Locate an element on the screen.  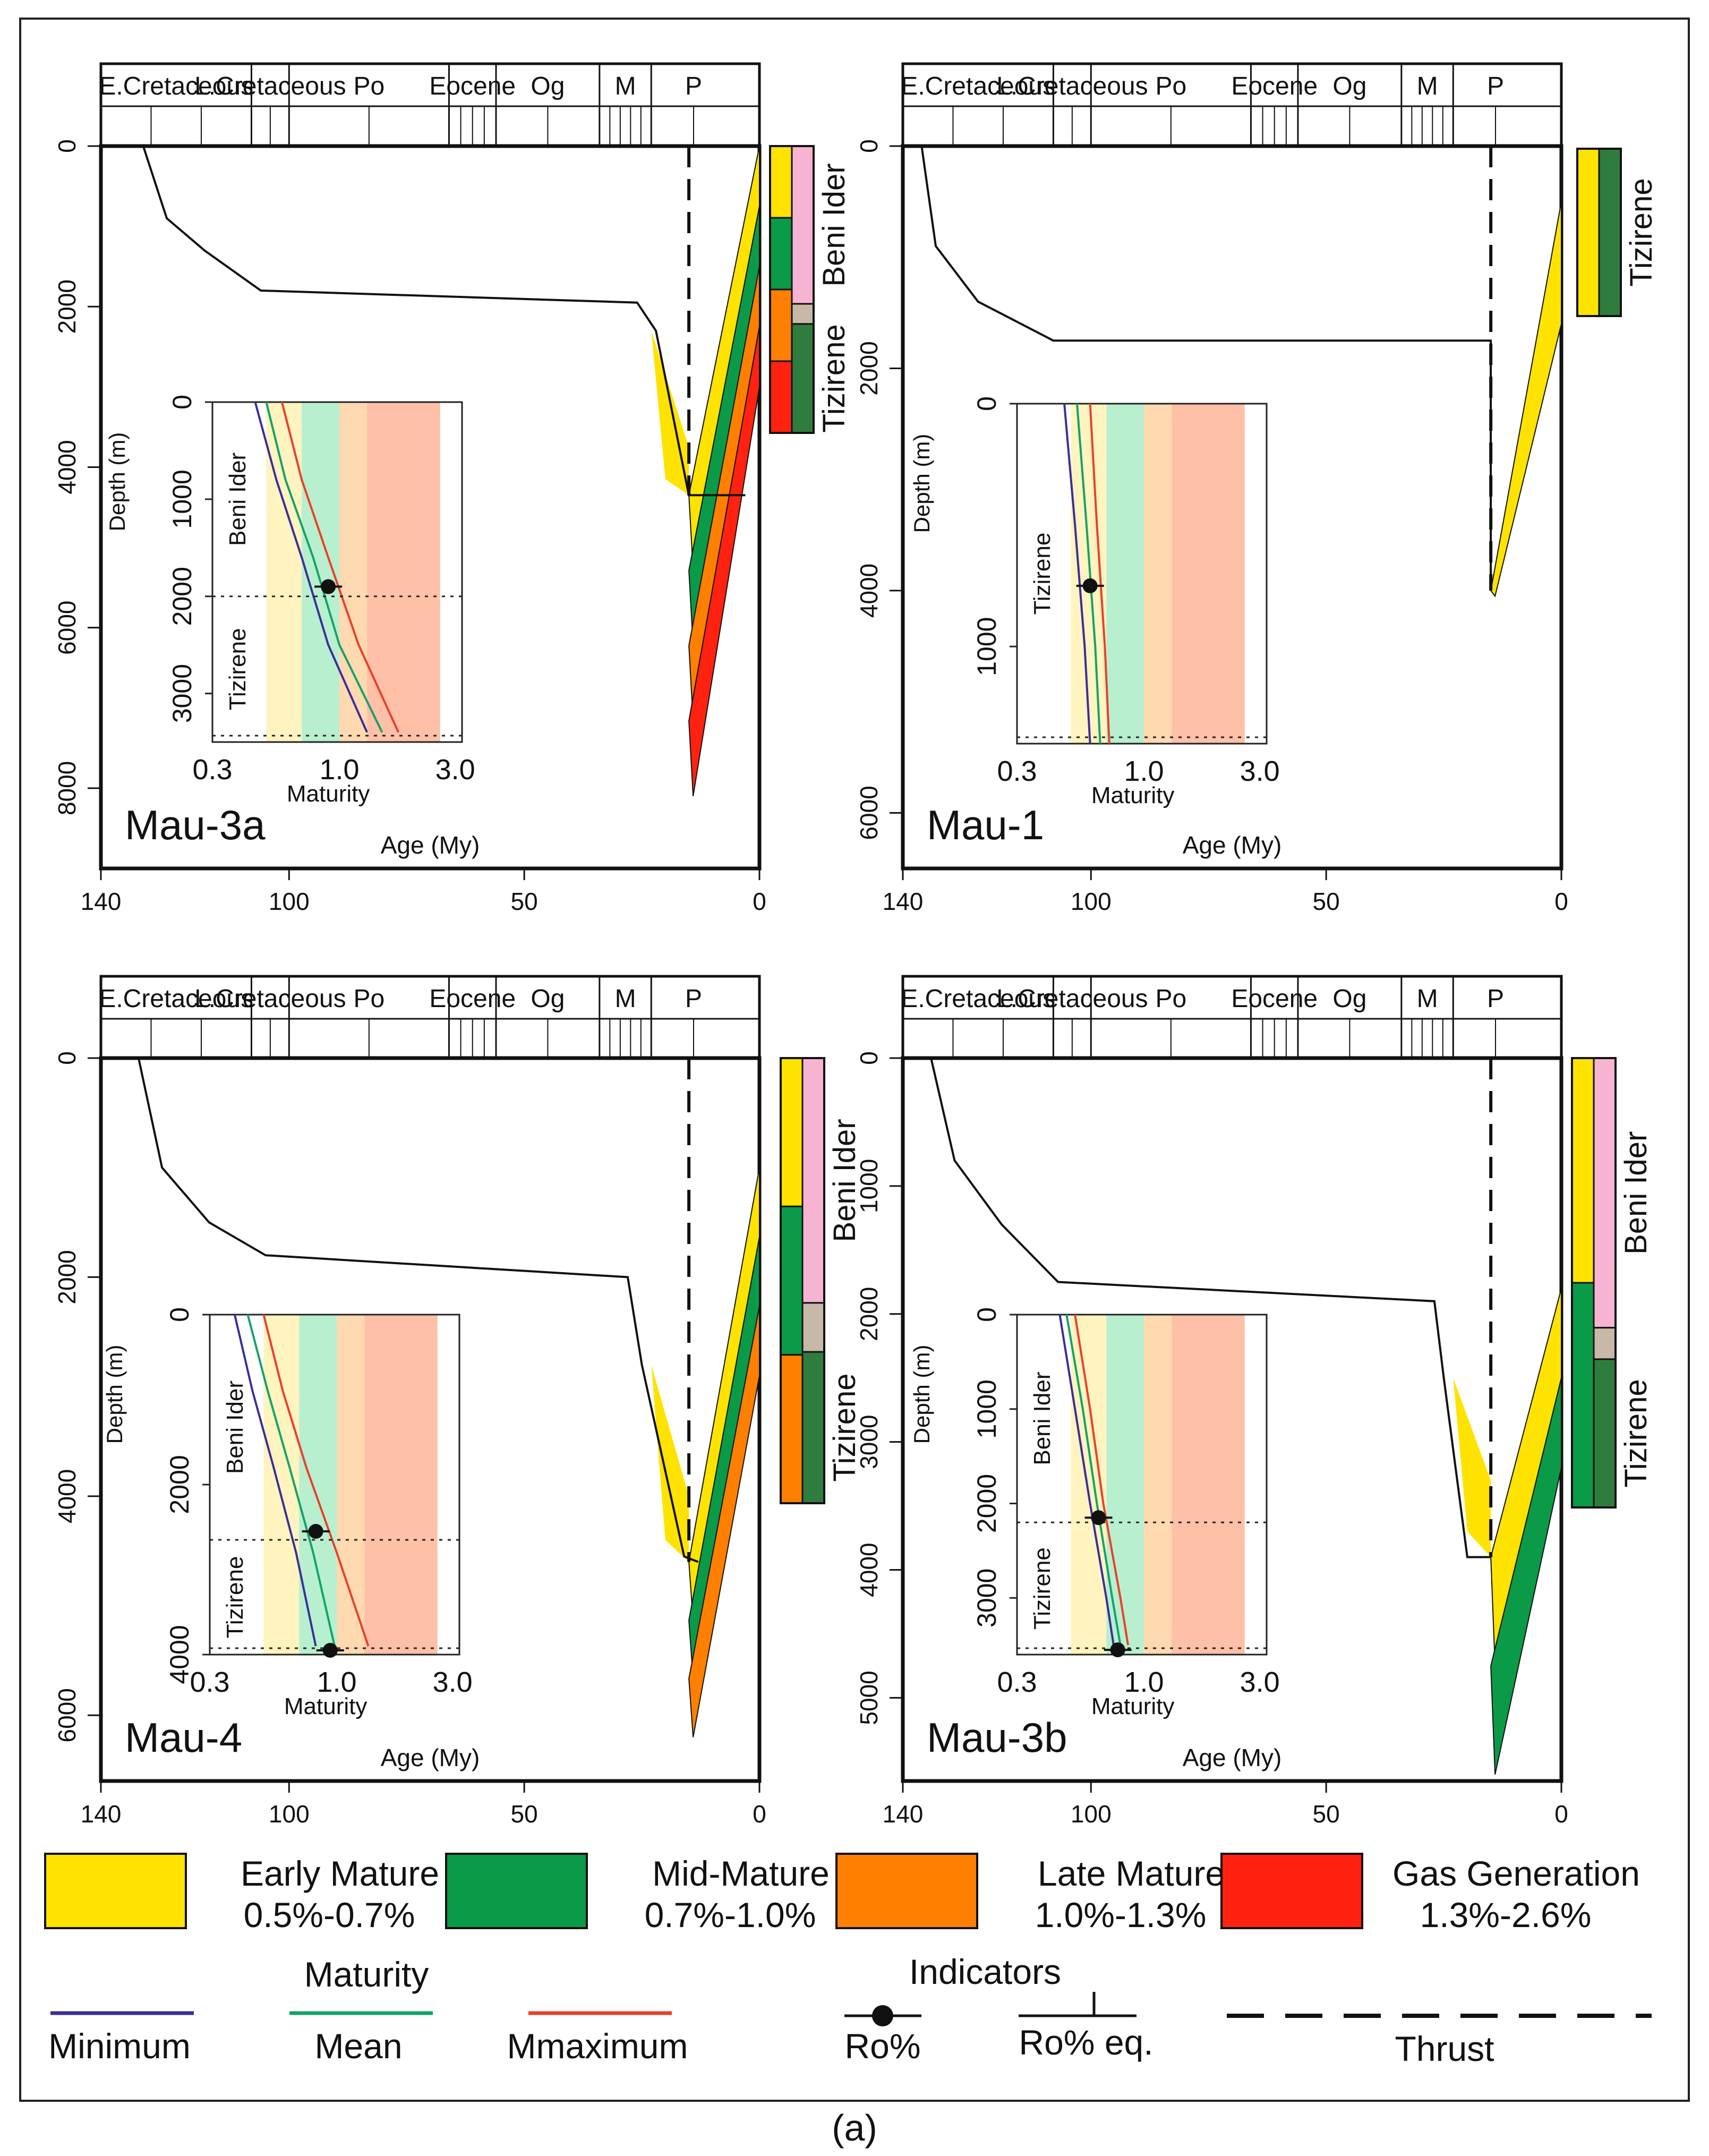
inset-y-tick-label: 1000 is located at coordinates (987, 647).